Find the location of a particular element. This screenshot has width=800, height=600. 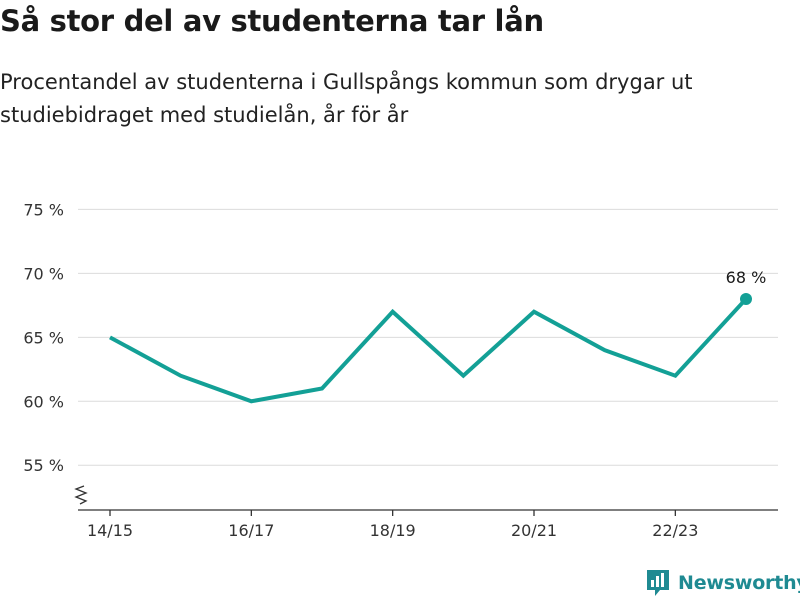

y-axis-tick-labels: 55 % 60 % 65 % 70 % 75 % is located at coordinates (43, 337).